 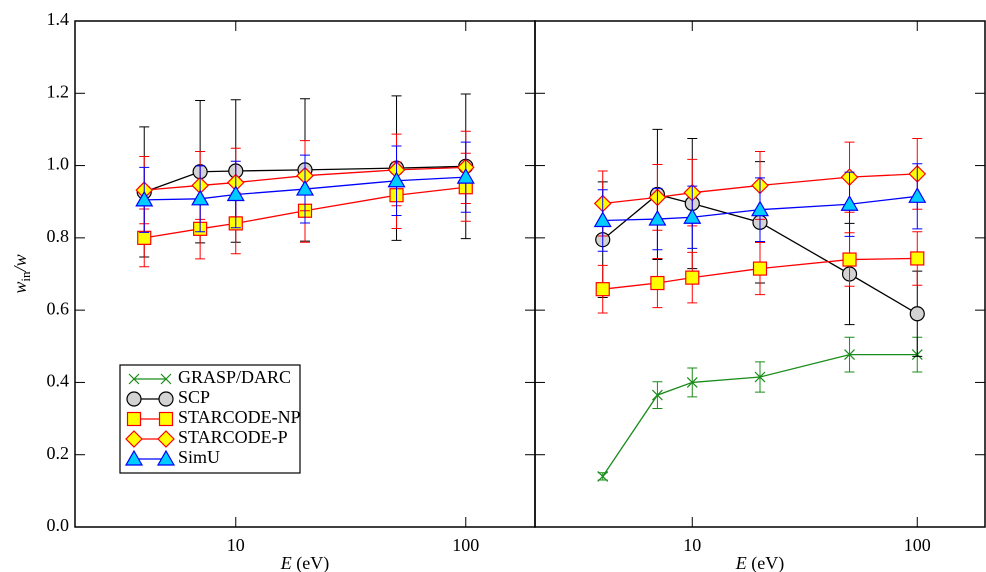 What do you see at coordinates (58, 236) in the screenshot?
I see `y-tick-label: 0.8` at bounding box center [58, 236].